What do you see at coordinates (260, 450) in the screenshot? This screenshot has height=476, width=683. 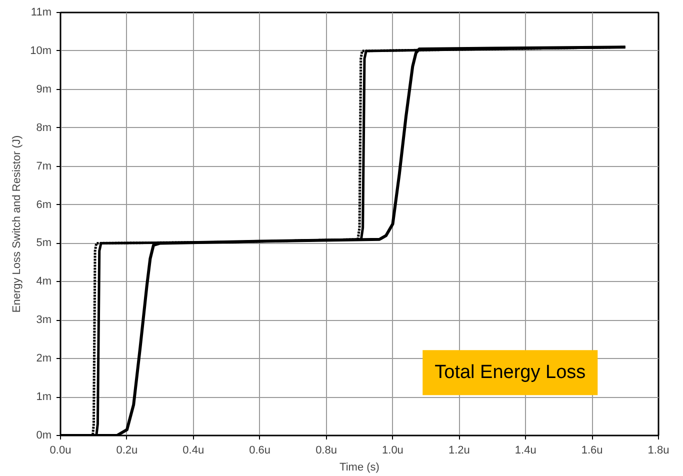 I see `x-tick-label: 0.6u` at bounding box center [260, 450].